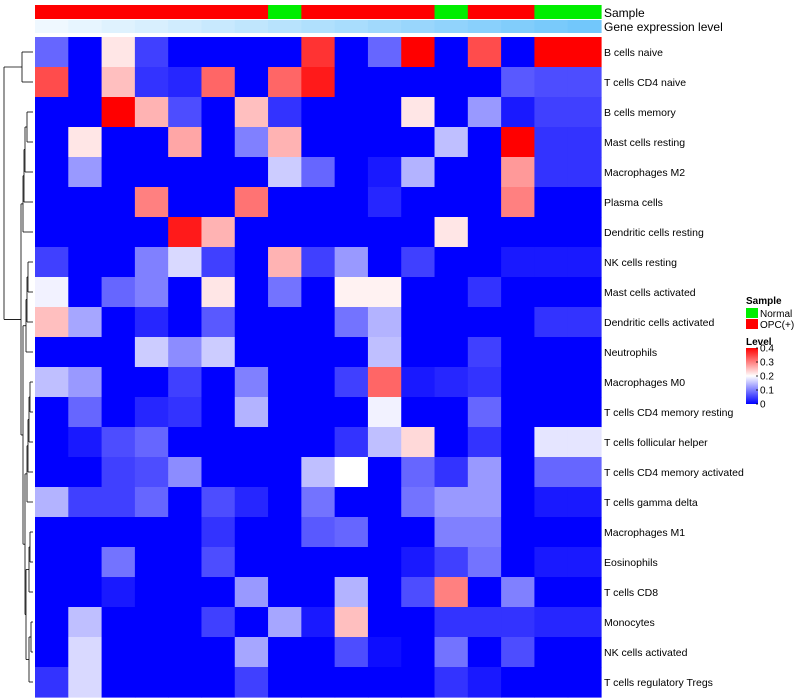 The image size is (800, 700). Describe the element at coordinates (630, 353) in the screenshot. I see `row-label: Neutrophils` at that location.